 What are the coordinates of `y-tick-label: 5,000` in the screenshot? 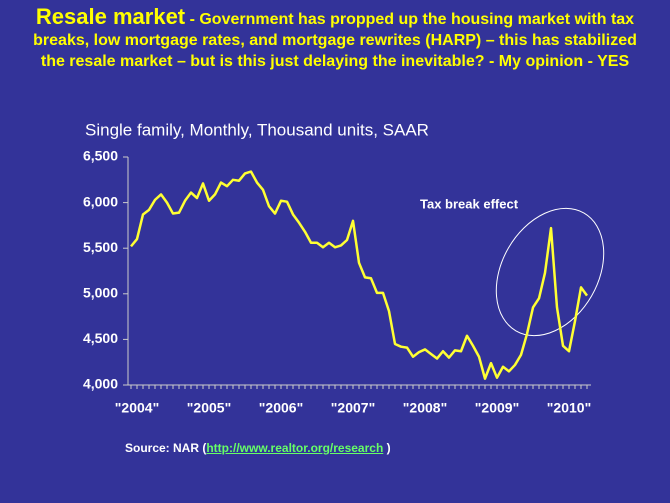 It's located at (100, 293).